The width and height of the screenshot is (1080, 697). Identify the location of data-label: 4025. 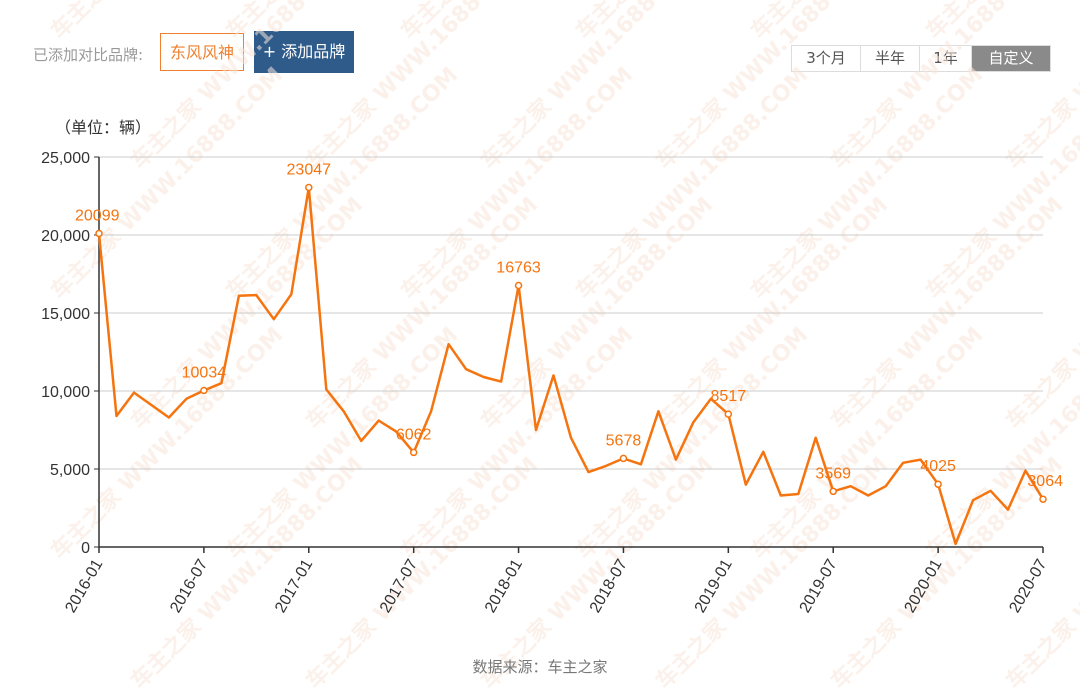
(938, 466).